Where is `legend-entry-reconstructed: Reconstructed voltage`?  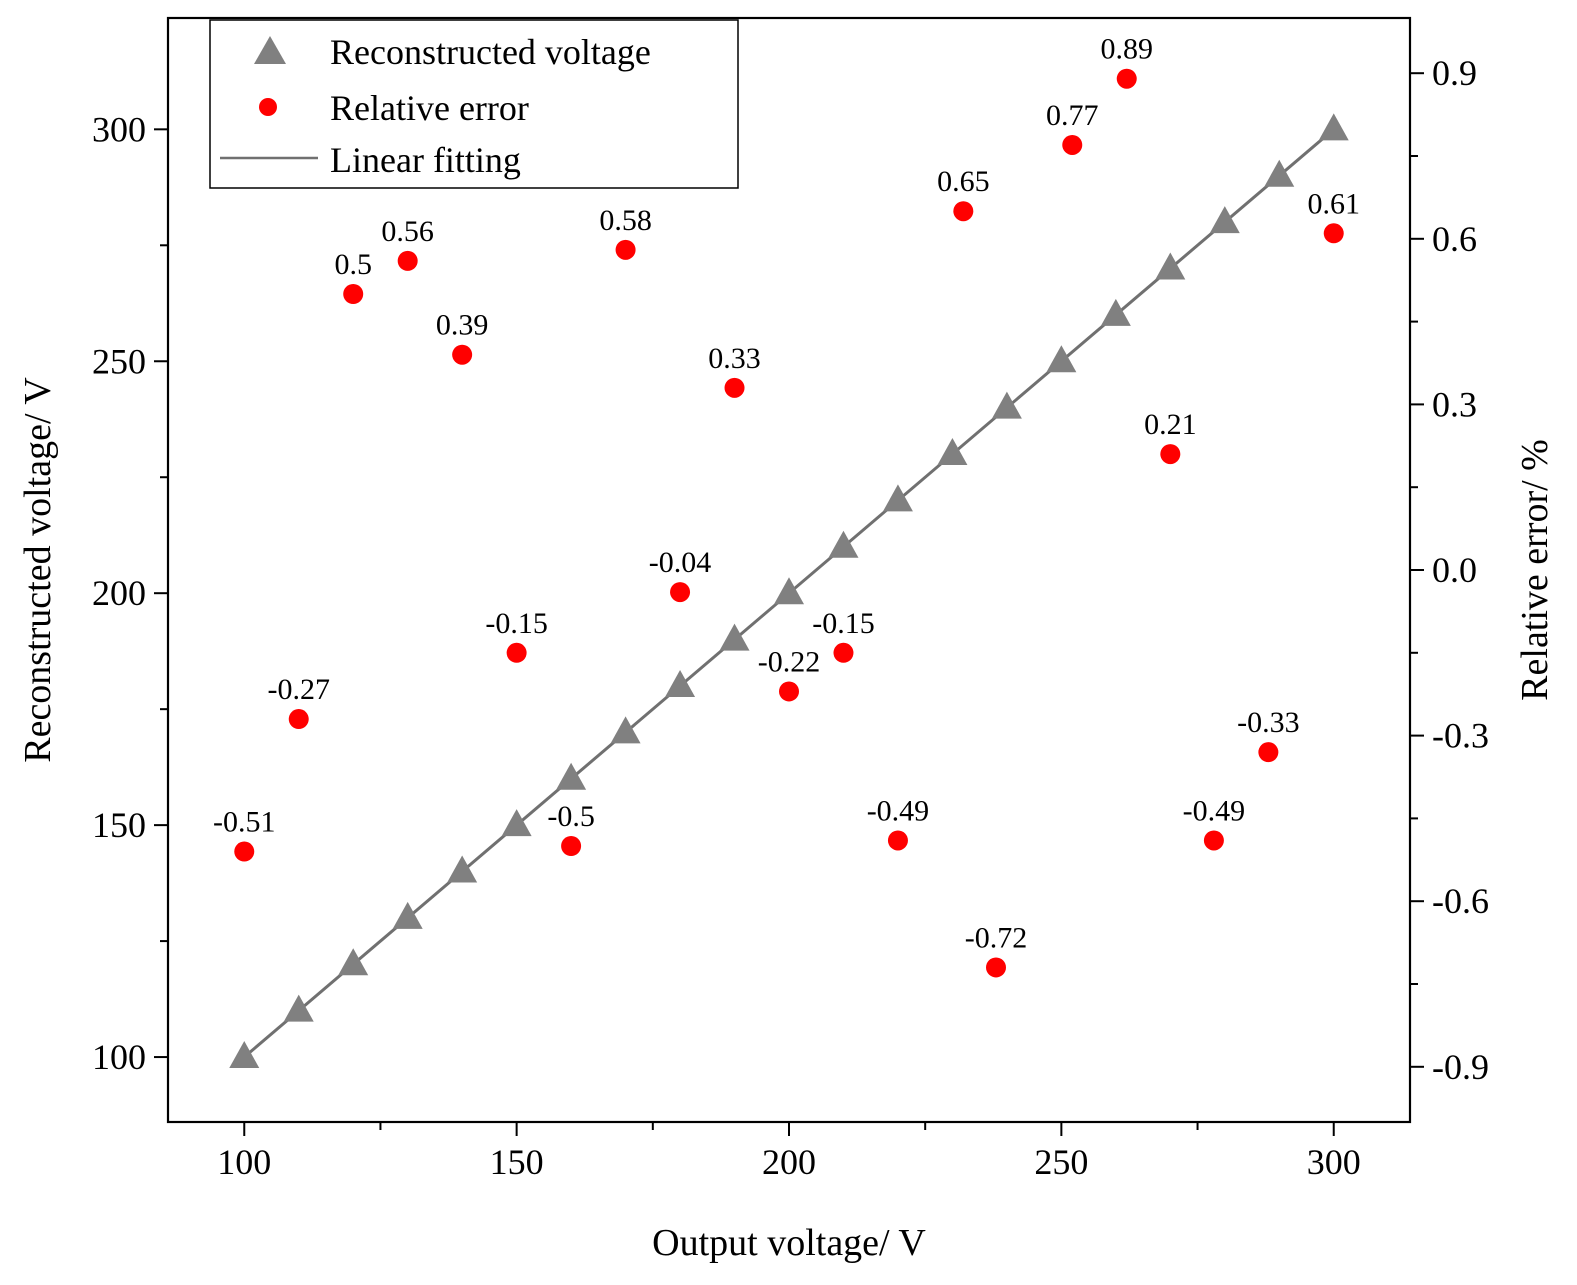
legend-entry-reconstructed: Reconstructed voltage is located at coordinates (490, 52).